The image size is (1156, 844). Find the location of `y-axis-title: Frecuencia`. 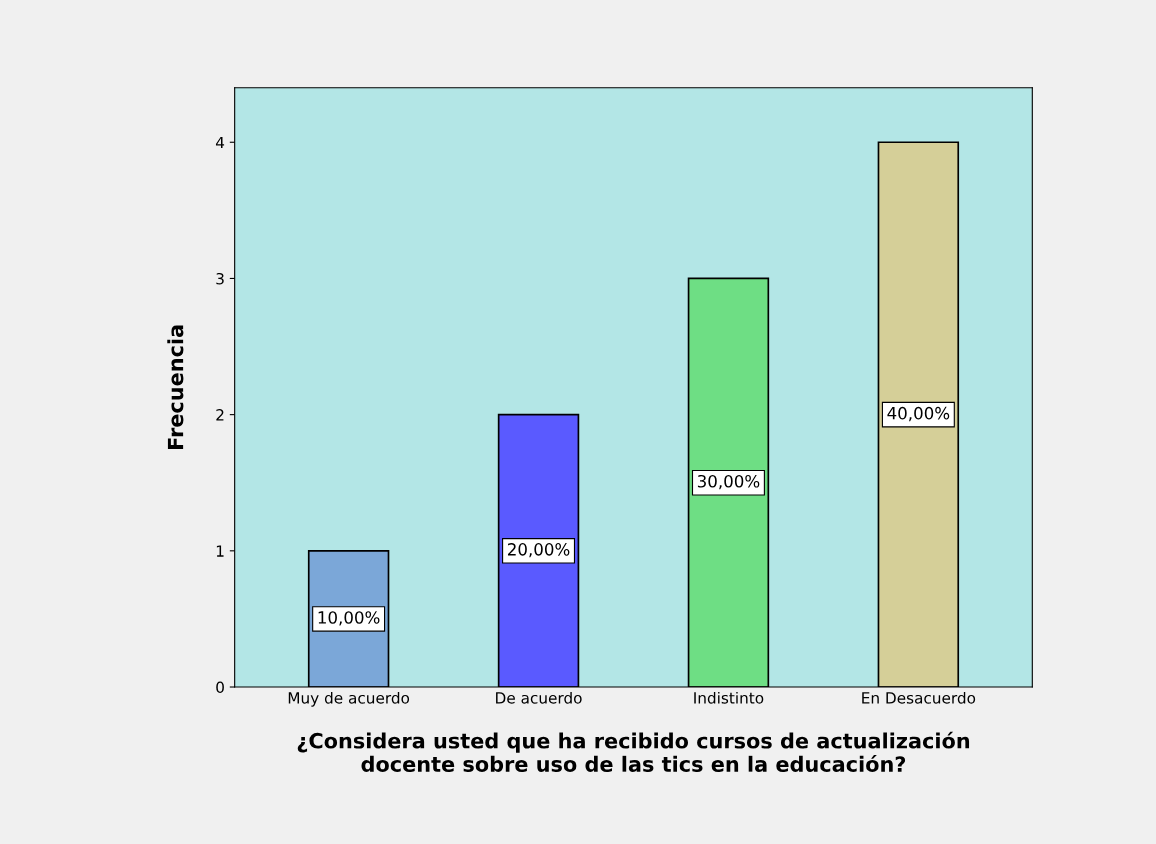

y-axis-title: Frecuencia is located at coordinates (175, 387).